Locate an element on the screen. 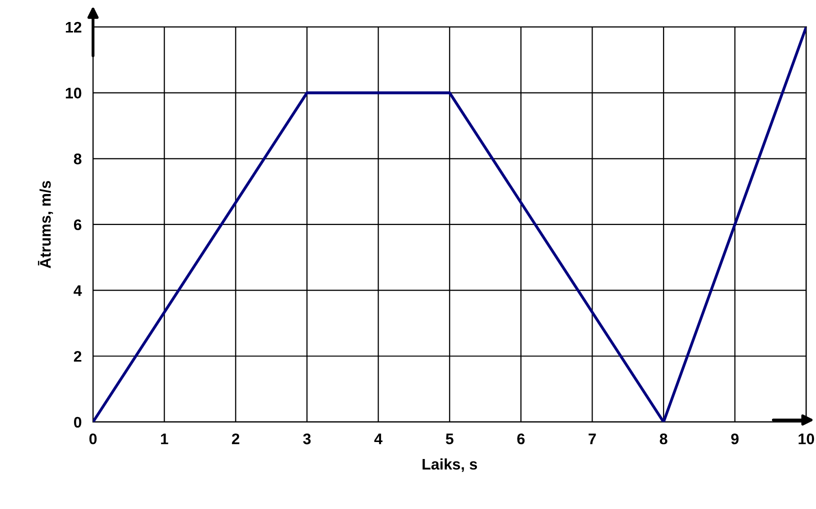  y-tick-label: 4 is located at coordinates (78, 290).